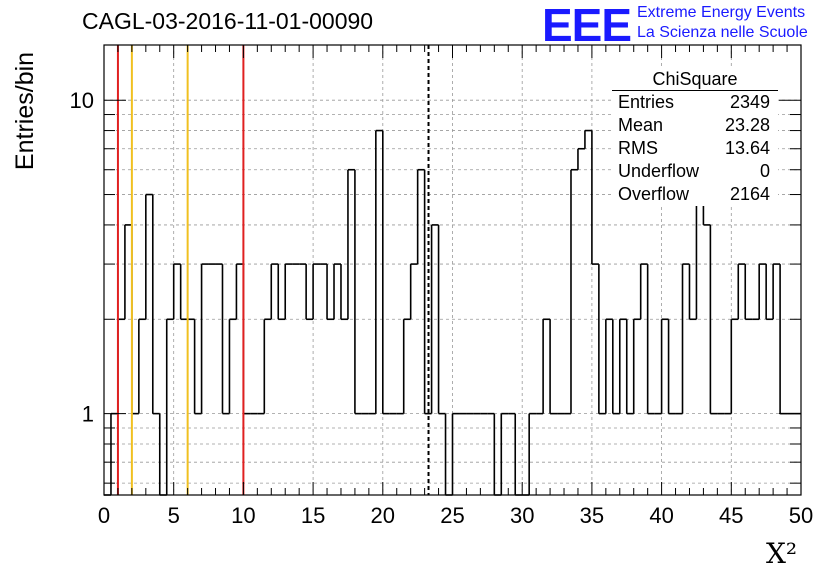  What do you see at coordinates (25, 111) in the screenshot?
I see `y-axis-label: Entries/bin` at bounding box center [25, 111].